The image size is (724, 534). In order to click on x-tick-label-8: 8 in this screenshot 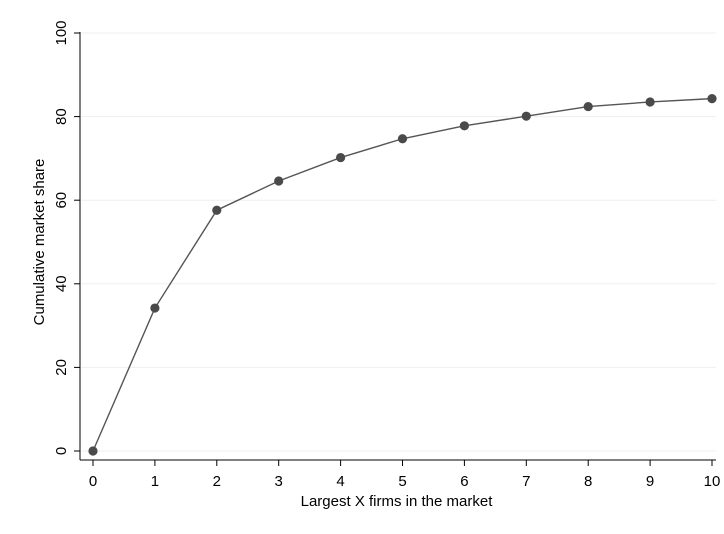, I will do `click(588, 481)`.